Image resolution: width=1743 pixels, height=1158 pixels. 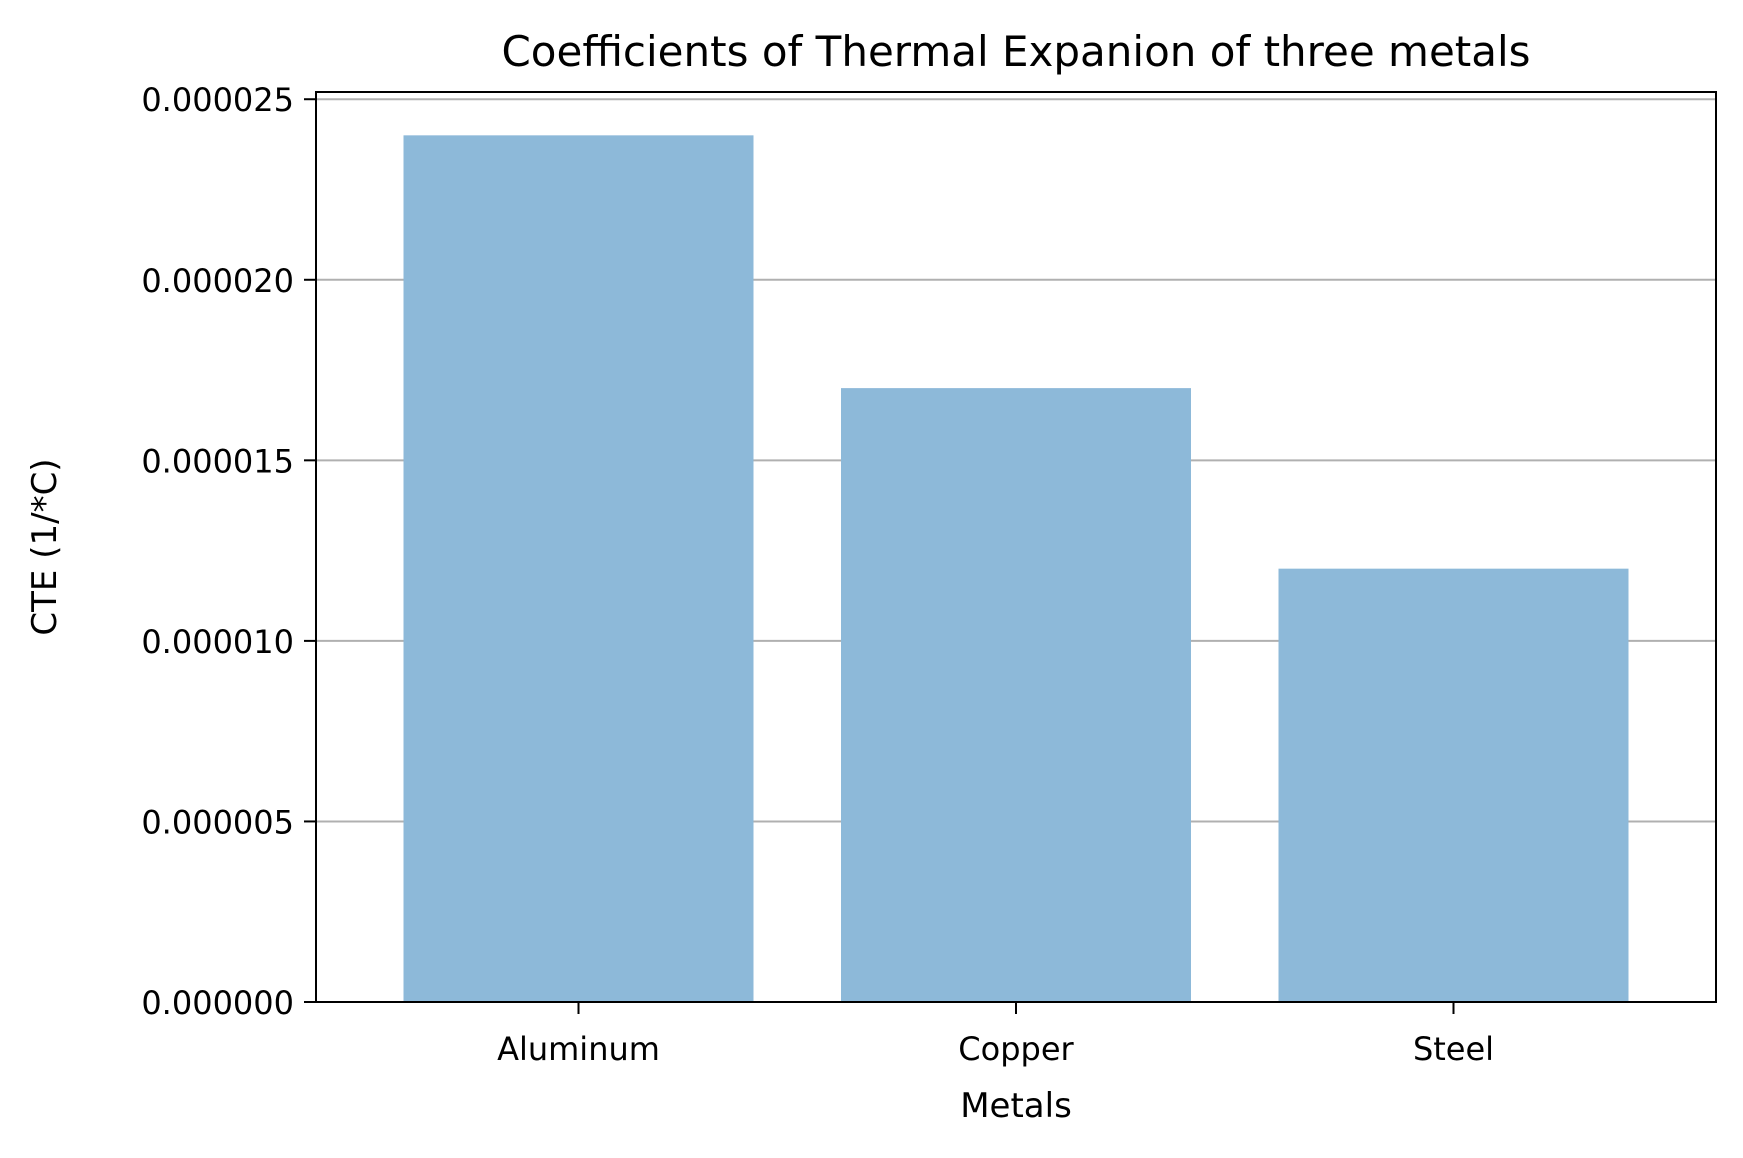 I want to click on x-axis-ticks: Aluminum Copper Steel, so click(x=995, y=1035).